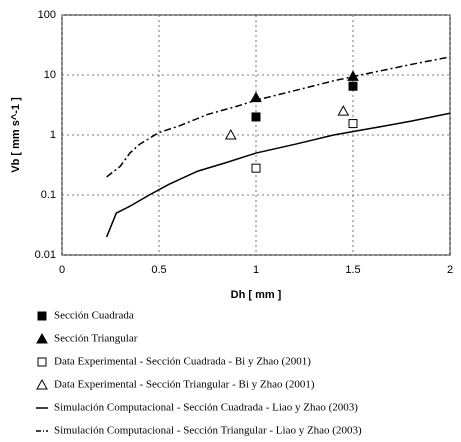  I want to click on y-tick-label: 10, so click(50, 75).